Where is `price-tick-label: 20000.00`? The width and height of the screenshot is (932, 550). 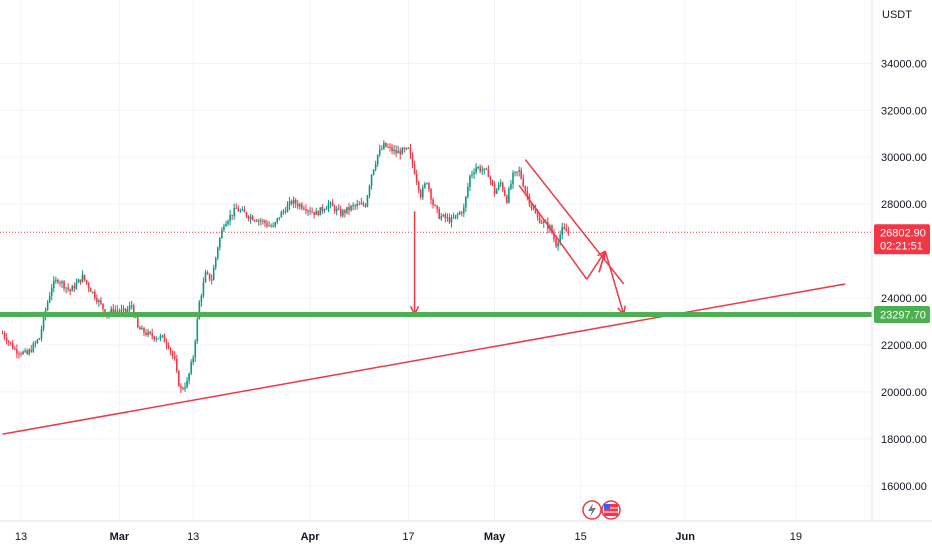 price-tick-label: 20000.00 is located at coordinates (904, 393).